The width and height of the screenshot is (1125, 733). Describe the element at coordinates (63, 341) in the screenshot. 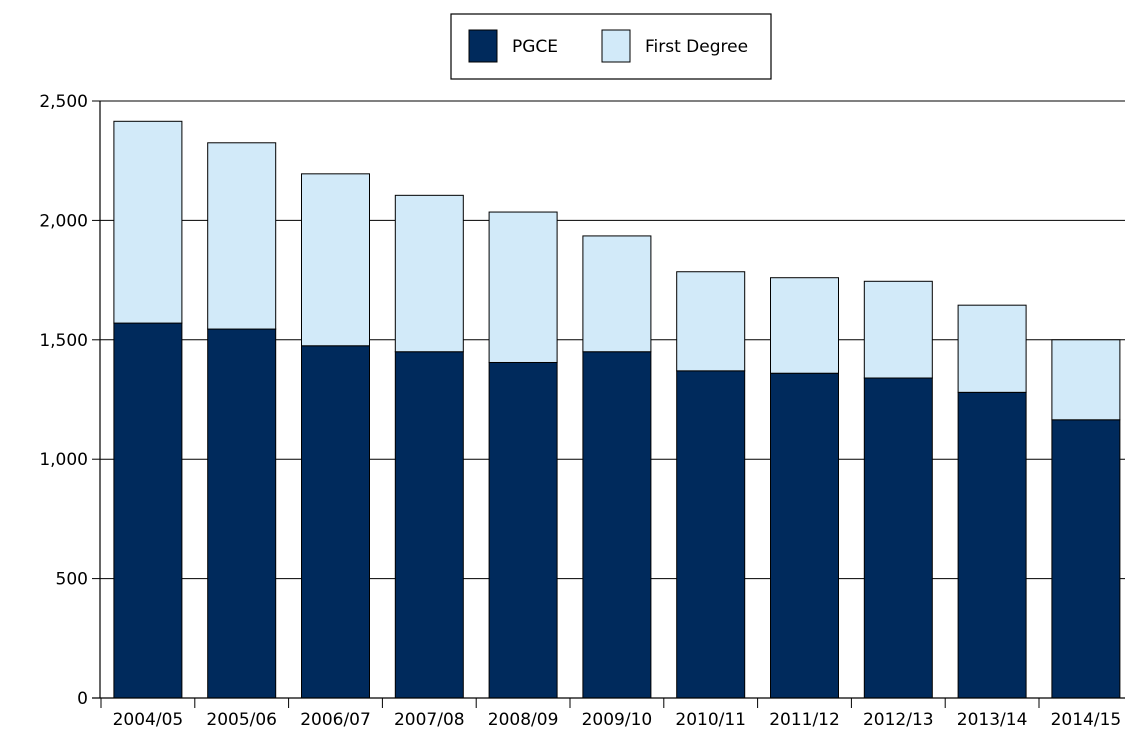

I see `y-tick-label: 1,500` at that location.